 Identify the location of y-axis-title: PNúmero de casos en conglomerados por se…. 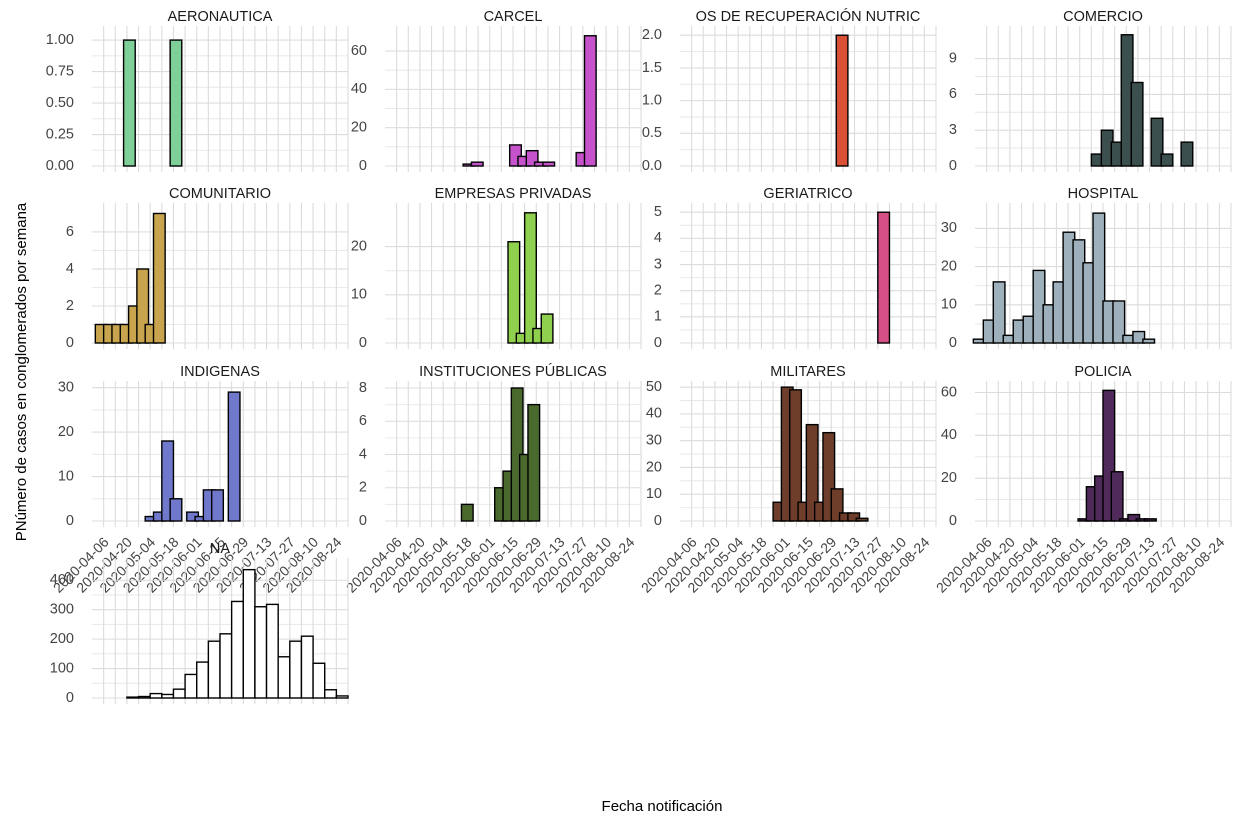
(21, 371).